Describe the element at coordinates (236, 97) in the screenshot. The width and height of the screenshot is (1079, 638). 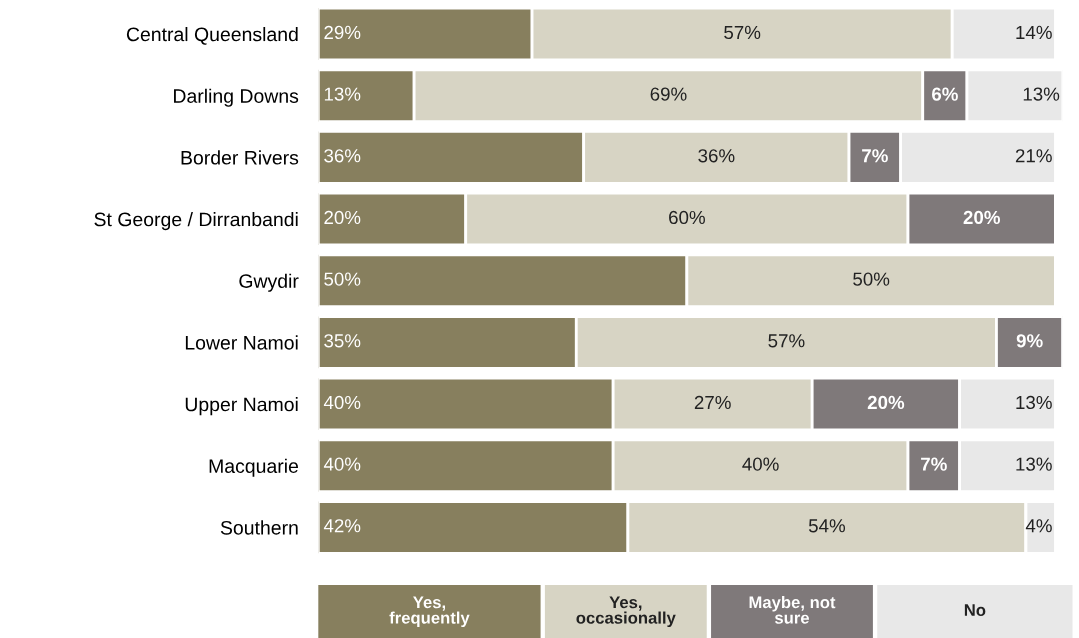
I see `y-tick-label: Darling Downs` at that location.